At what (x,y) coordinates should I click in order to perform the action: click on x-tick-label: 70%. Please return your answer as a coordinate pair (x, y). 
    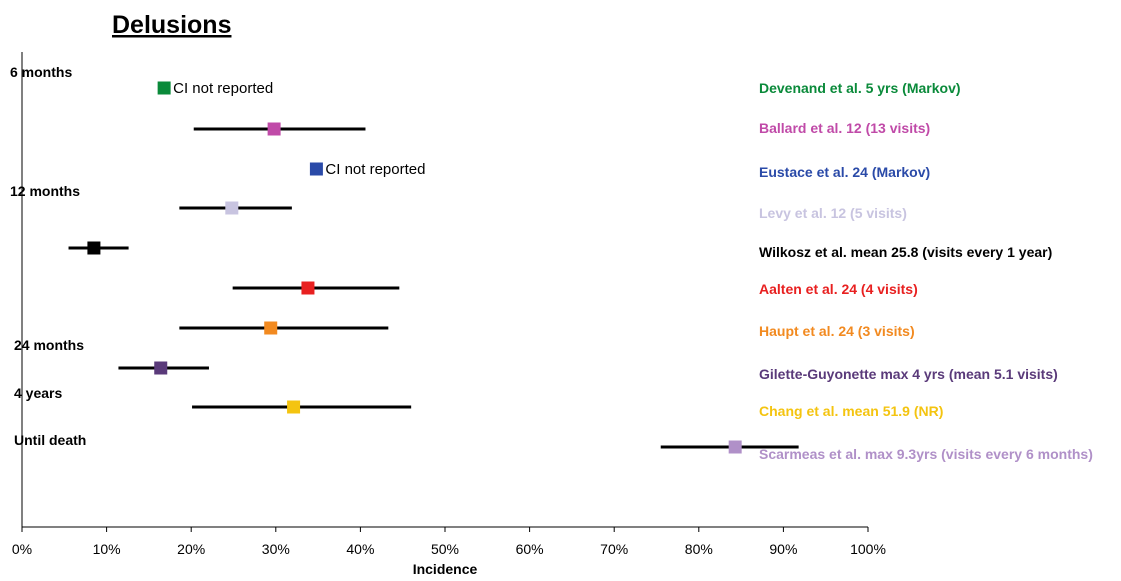
    Looking at the image, I should click on (614, 549).